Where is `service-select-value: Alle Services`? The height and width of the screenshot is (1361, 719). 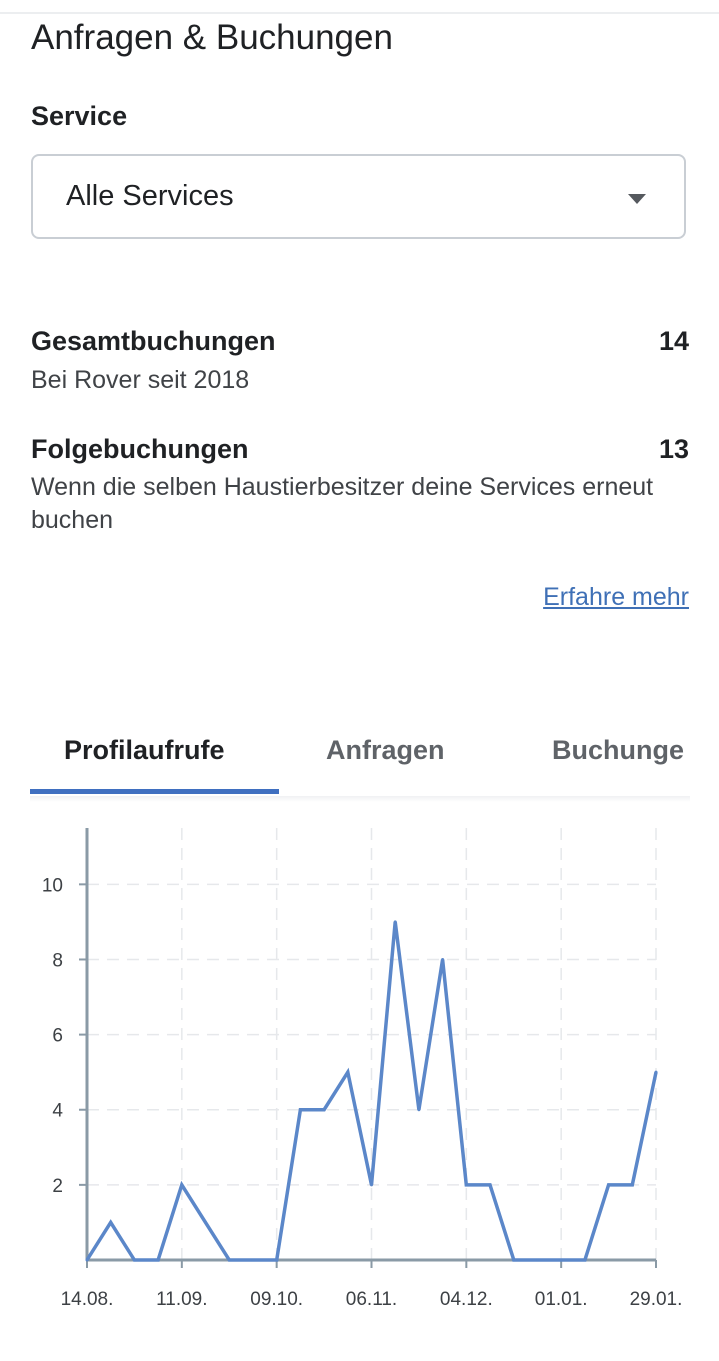
service-select-value: Alle Services is located at coordinates (150, 196).